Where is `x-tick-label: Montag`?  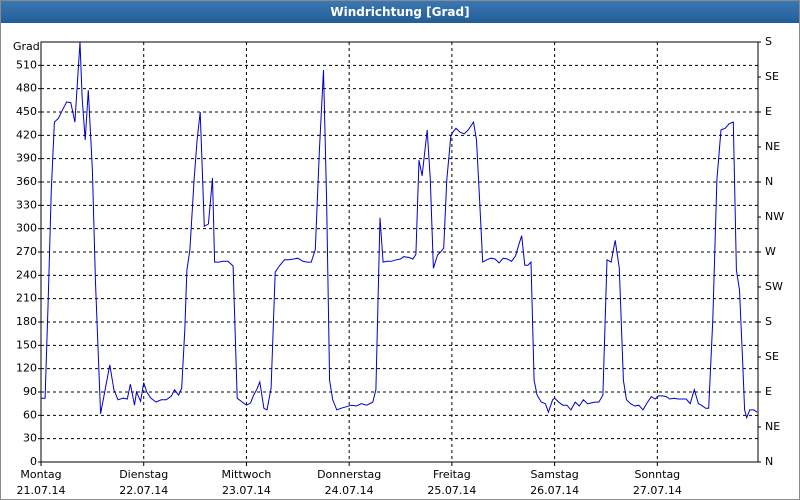 x-tick-label: Montag is located at coordinates (40, 474).